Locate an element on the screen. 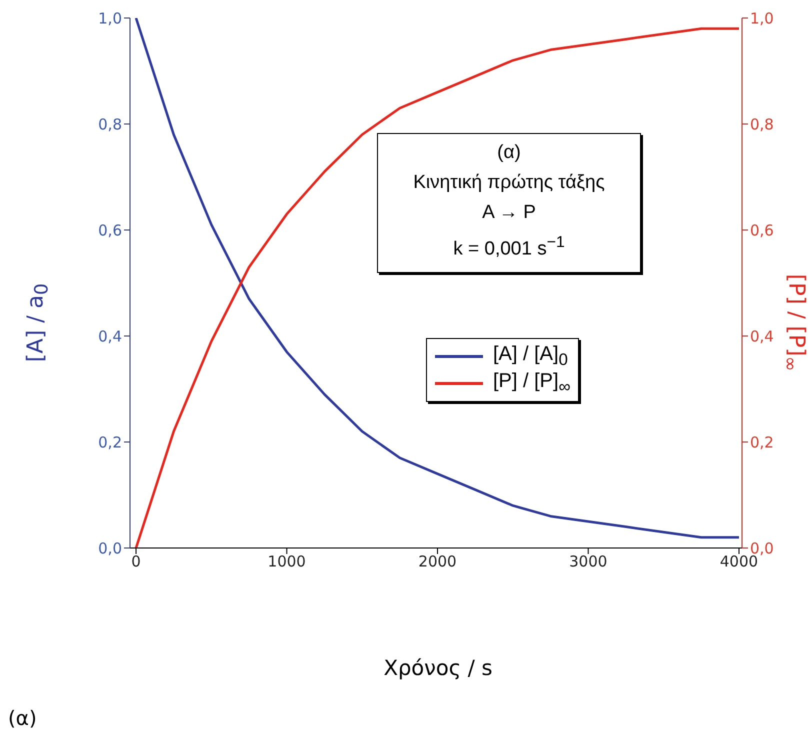 This screenshot has width=809, height=734. y2-tick-label: 1,0 is located at coordinates (762, 18).